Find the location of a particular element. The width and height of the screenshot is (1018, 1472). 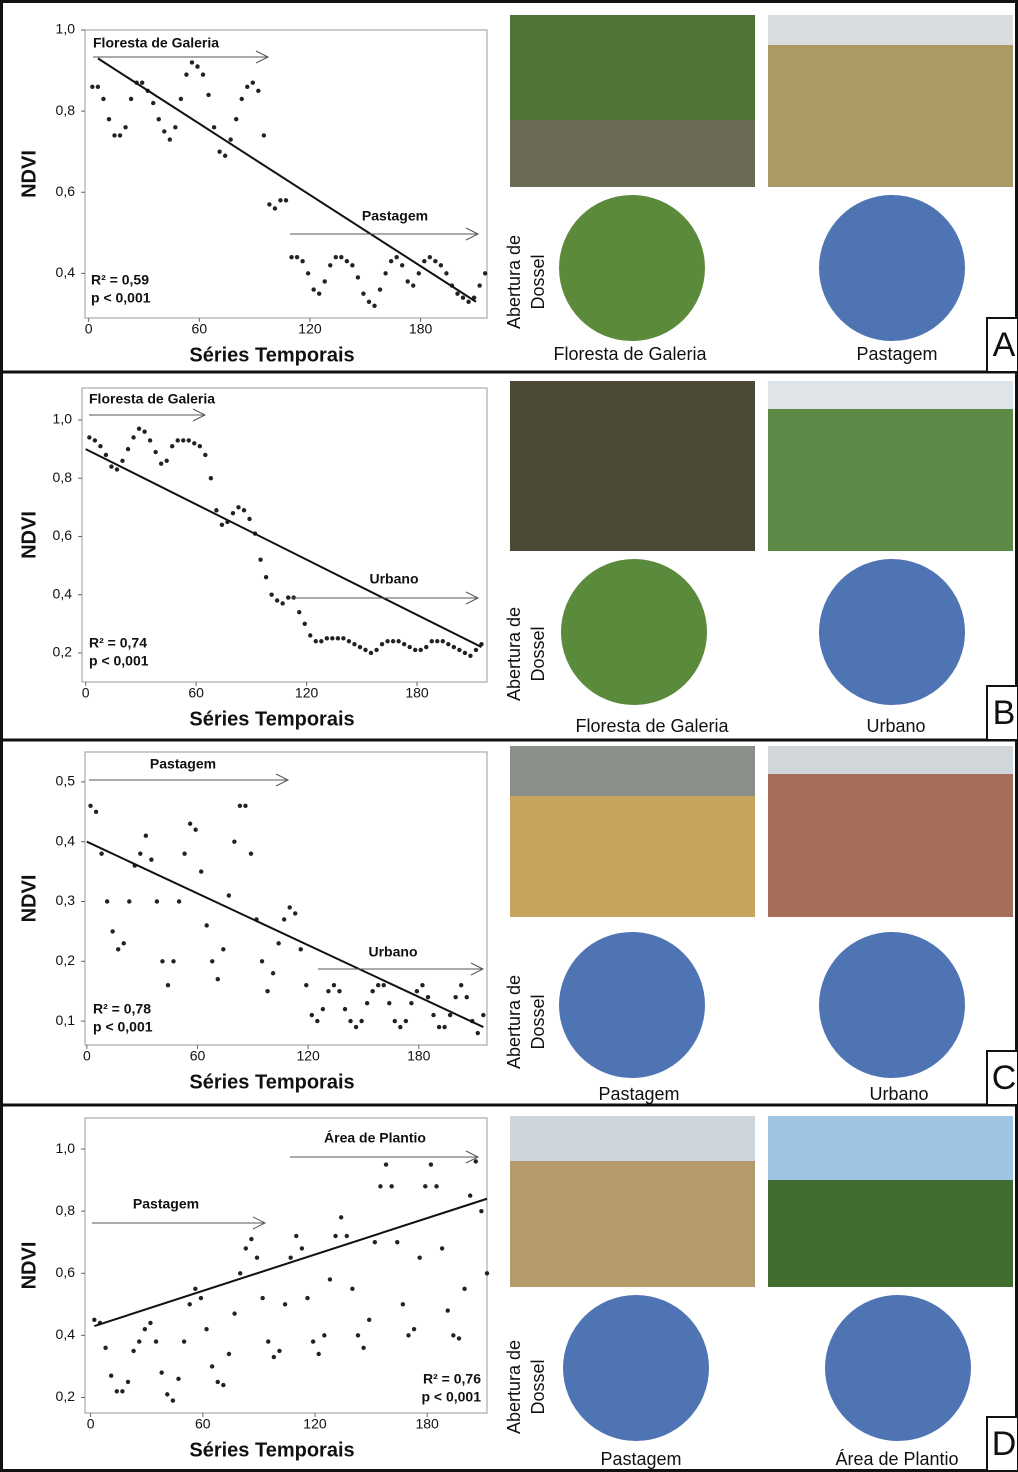

panel-letter-box is located at coordinates (1002, 345).